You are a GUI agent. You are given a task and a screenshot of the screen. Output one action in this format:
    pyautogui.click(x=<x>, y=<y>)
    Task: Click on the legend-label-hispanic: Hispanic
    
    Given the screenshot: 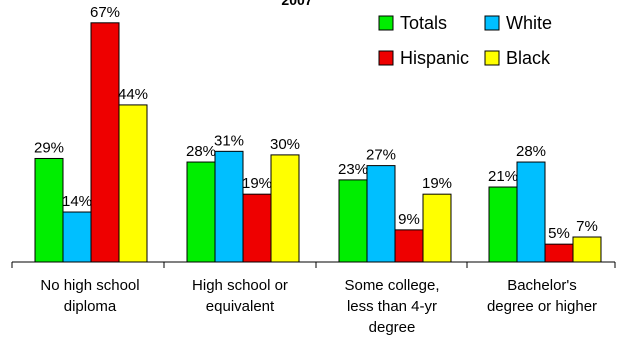 What is the action you would take?
    pyautogui.click(x=434, y=58)
    